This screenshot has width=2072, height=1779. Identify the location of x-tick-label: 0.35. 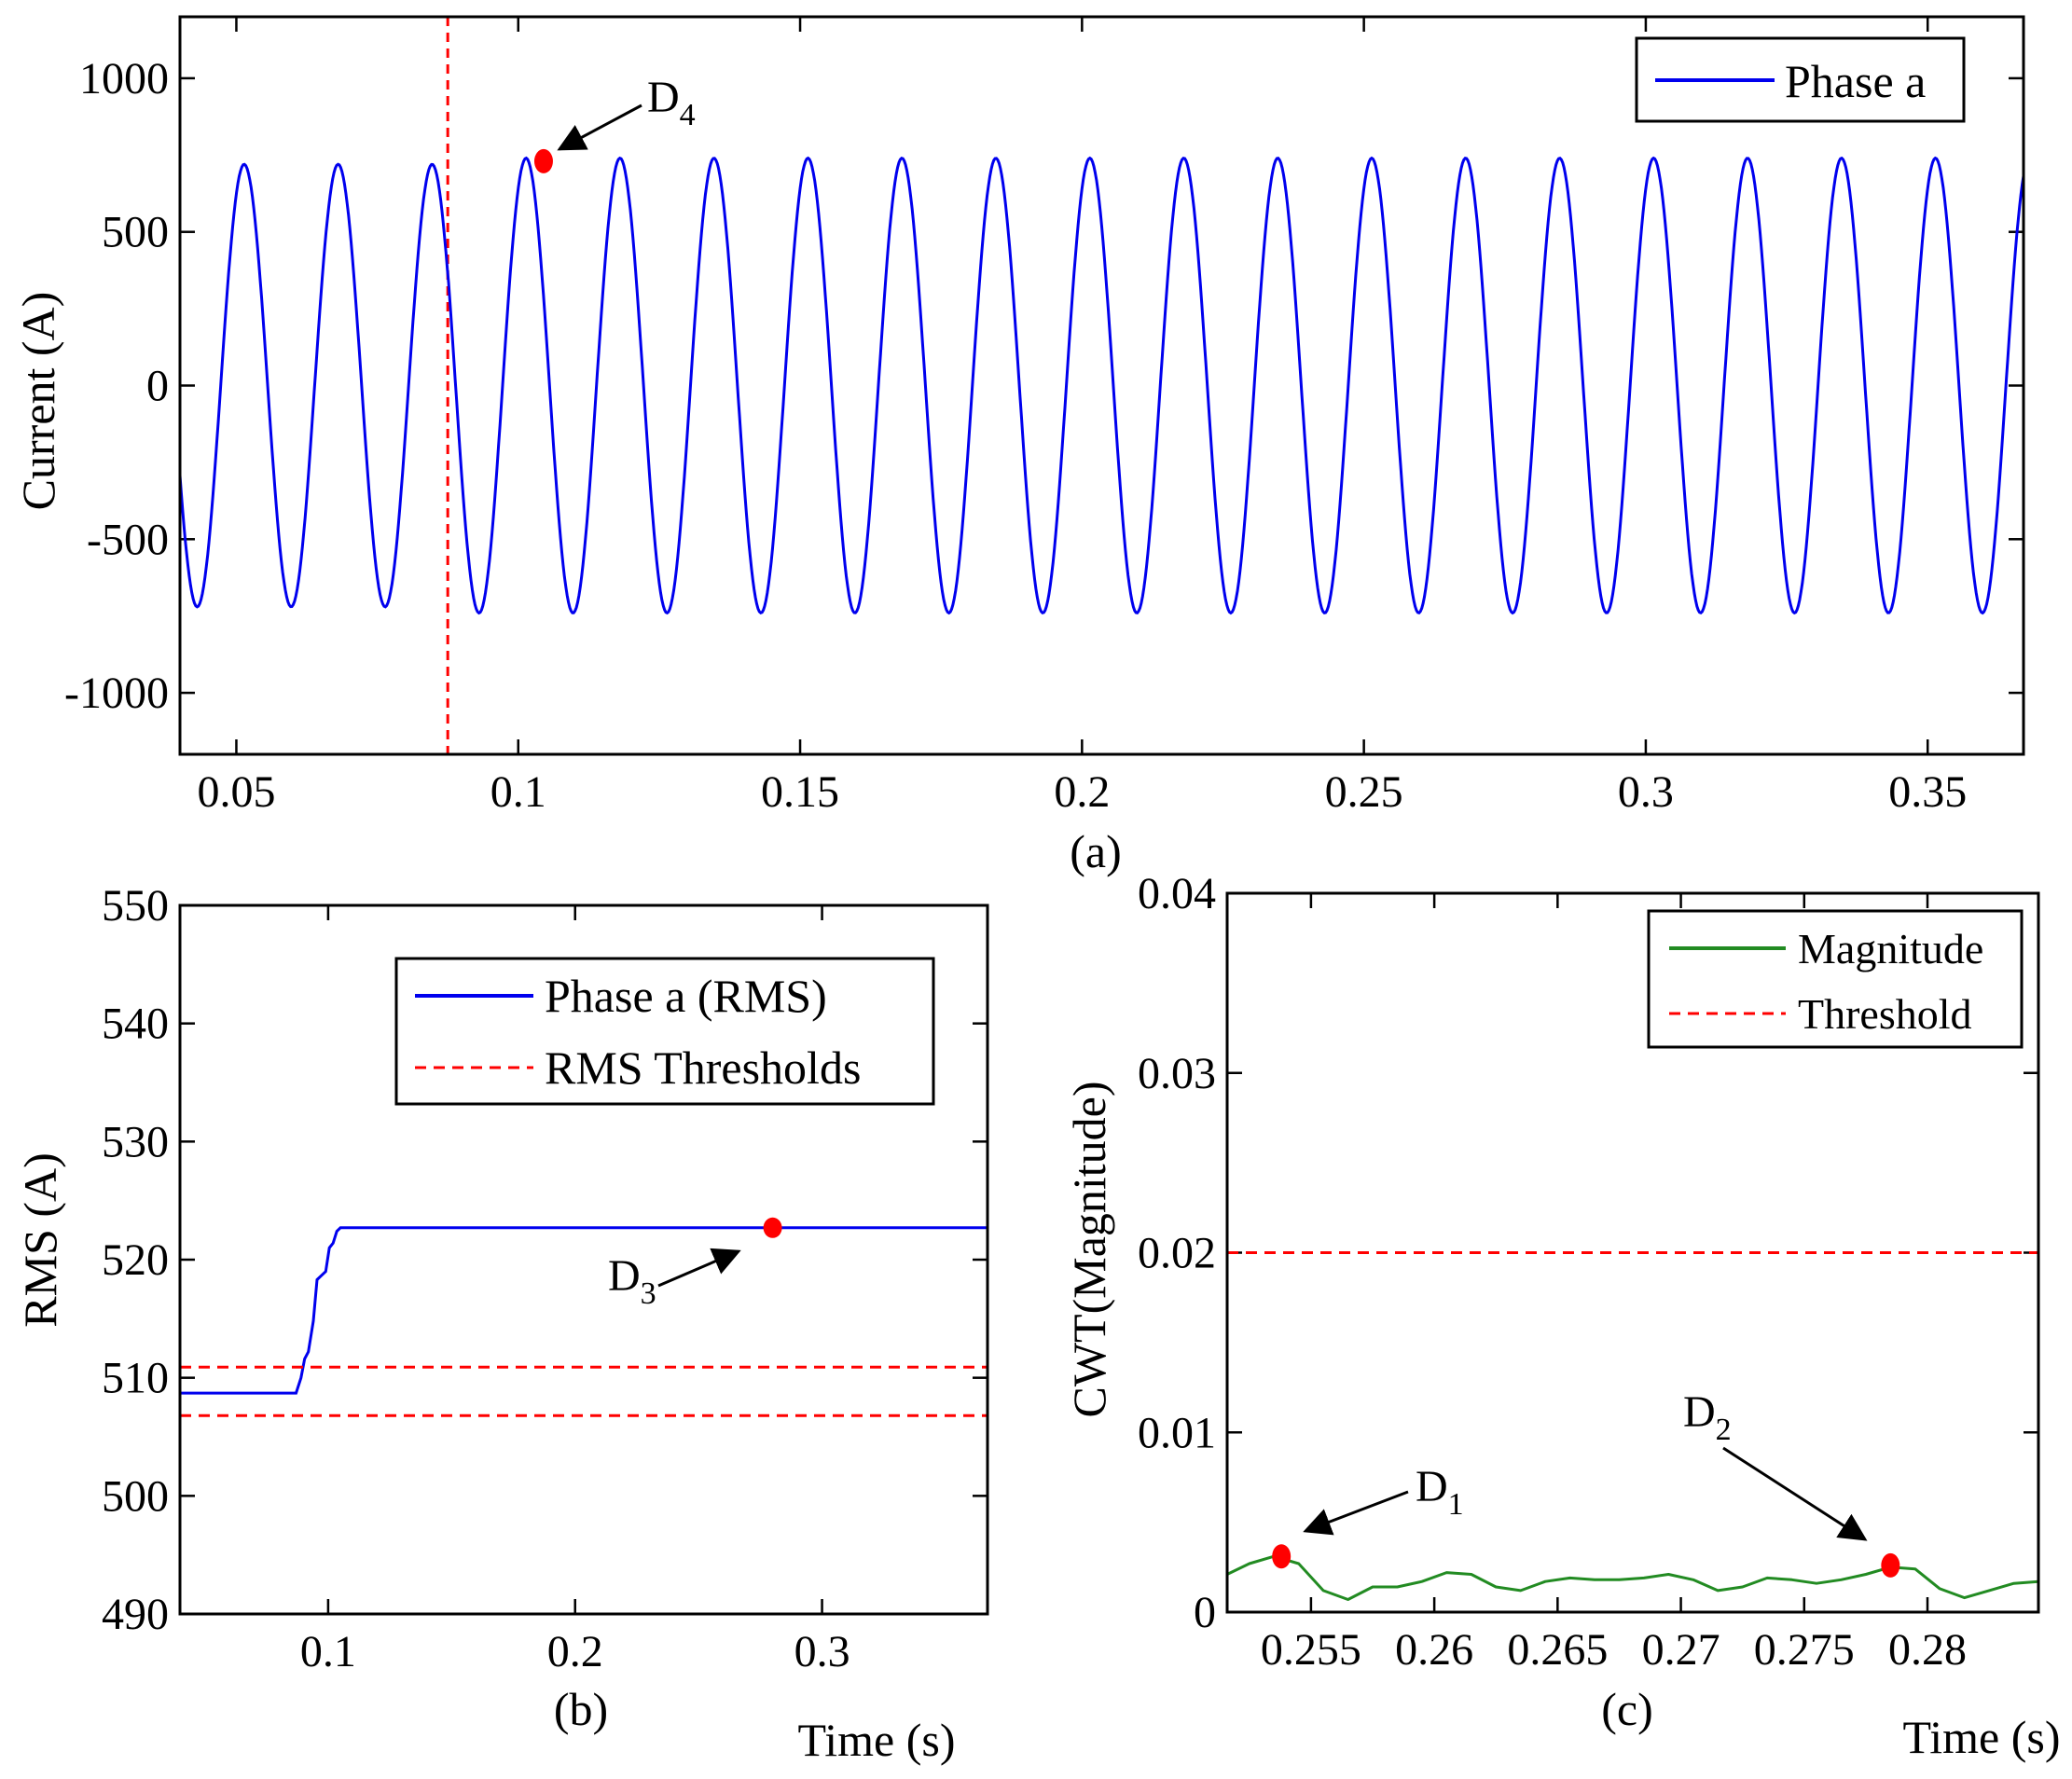
(1927, 792).